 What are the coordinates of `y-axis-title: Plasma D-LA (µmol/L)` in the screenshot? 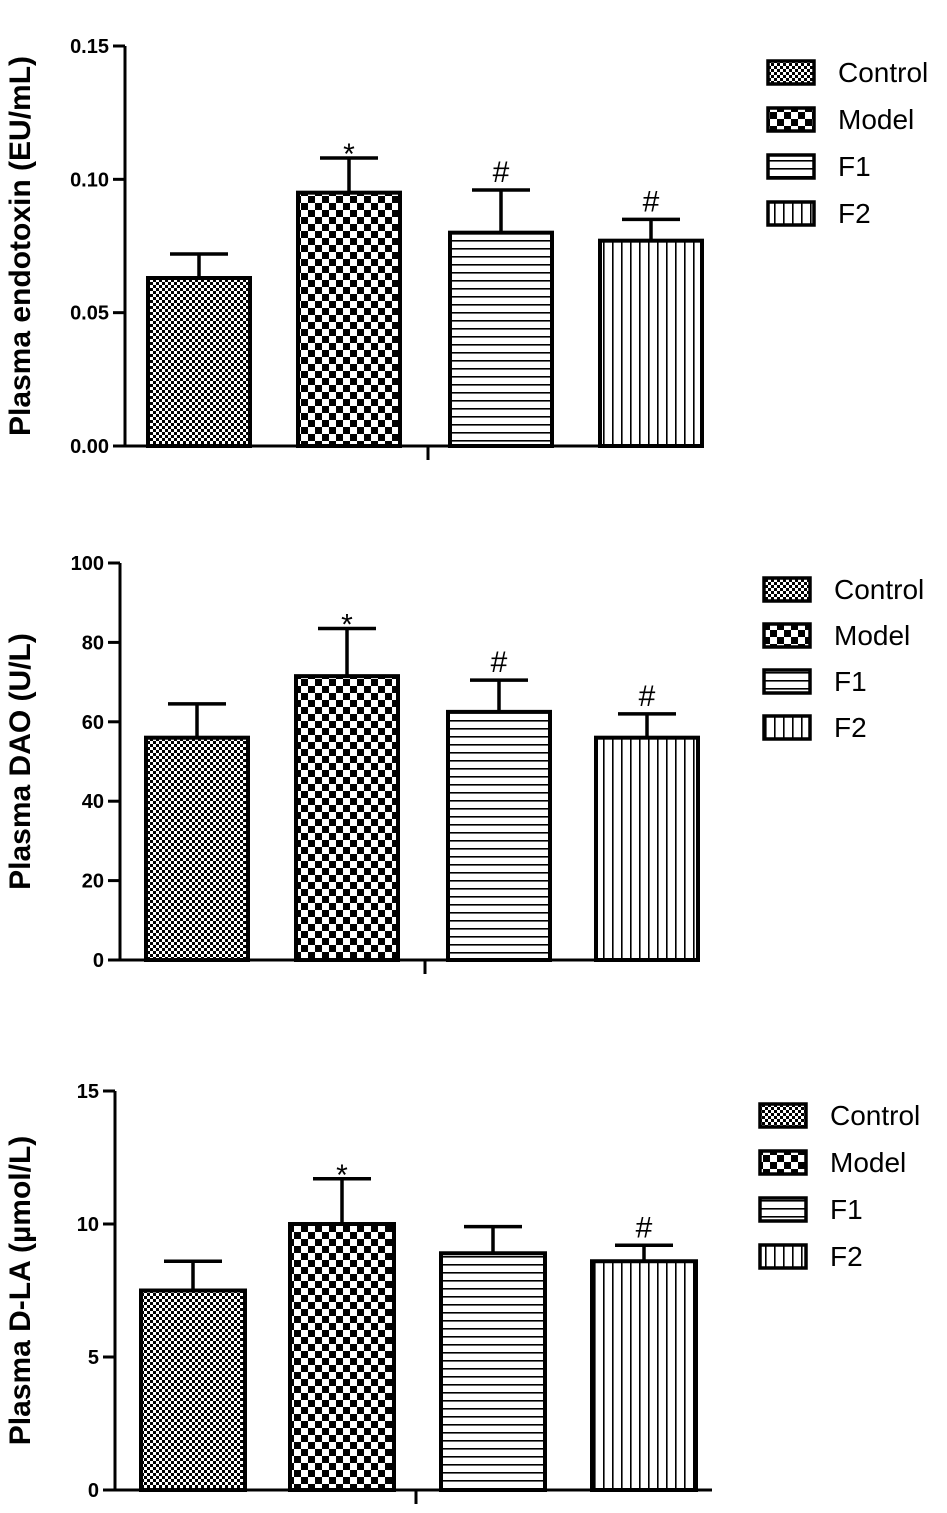 It's located at (20, 1291).